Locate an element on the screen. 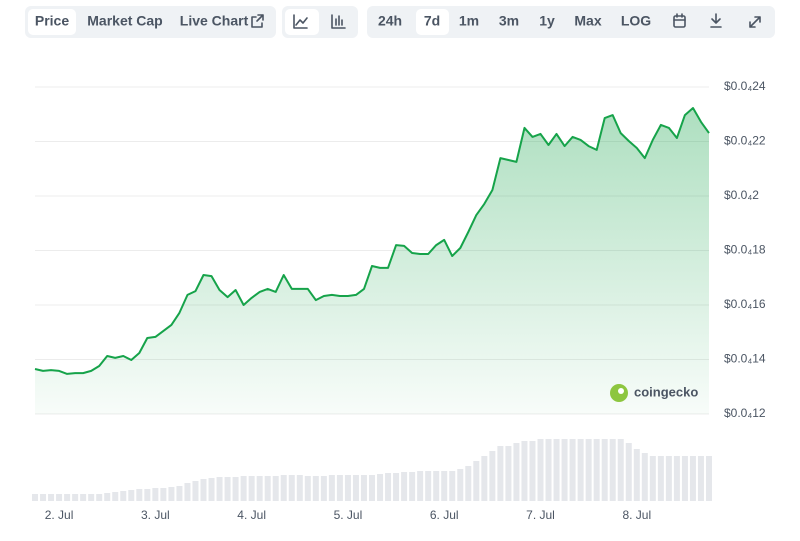 This screenshot has width=800, height=541. x-tick-label: 4. Jul is located at coordinates (251, 515).